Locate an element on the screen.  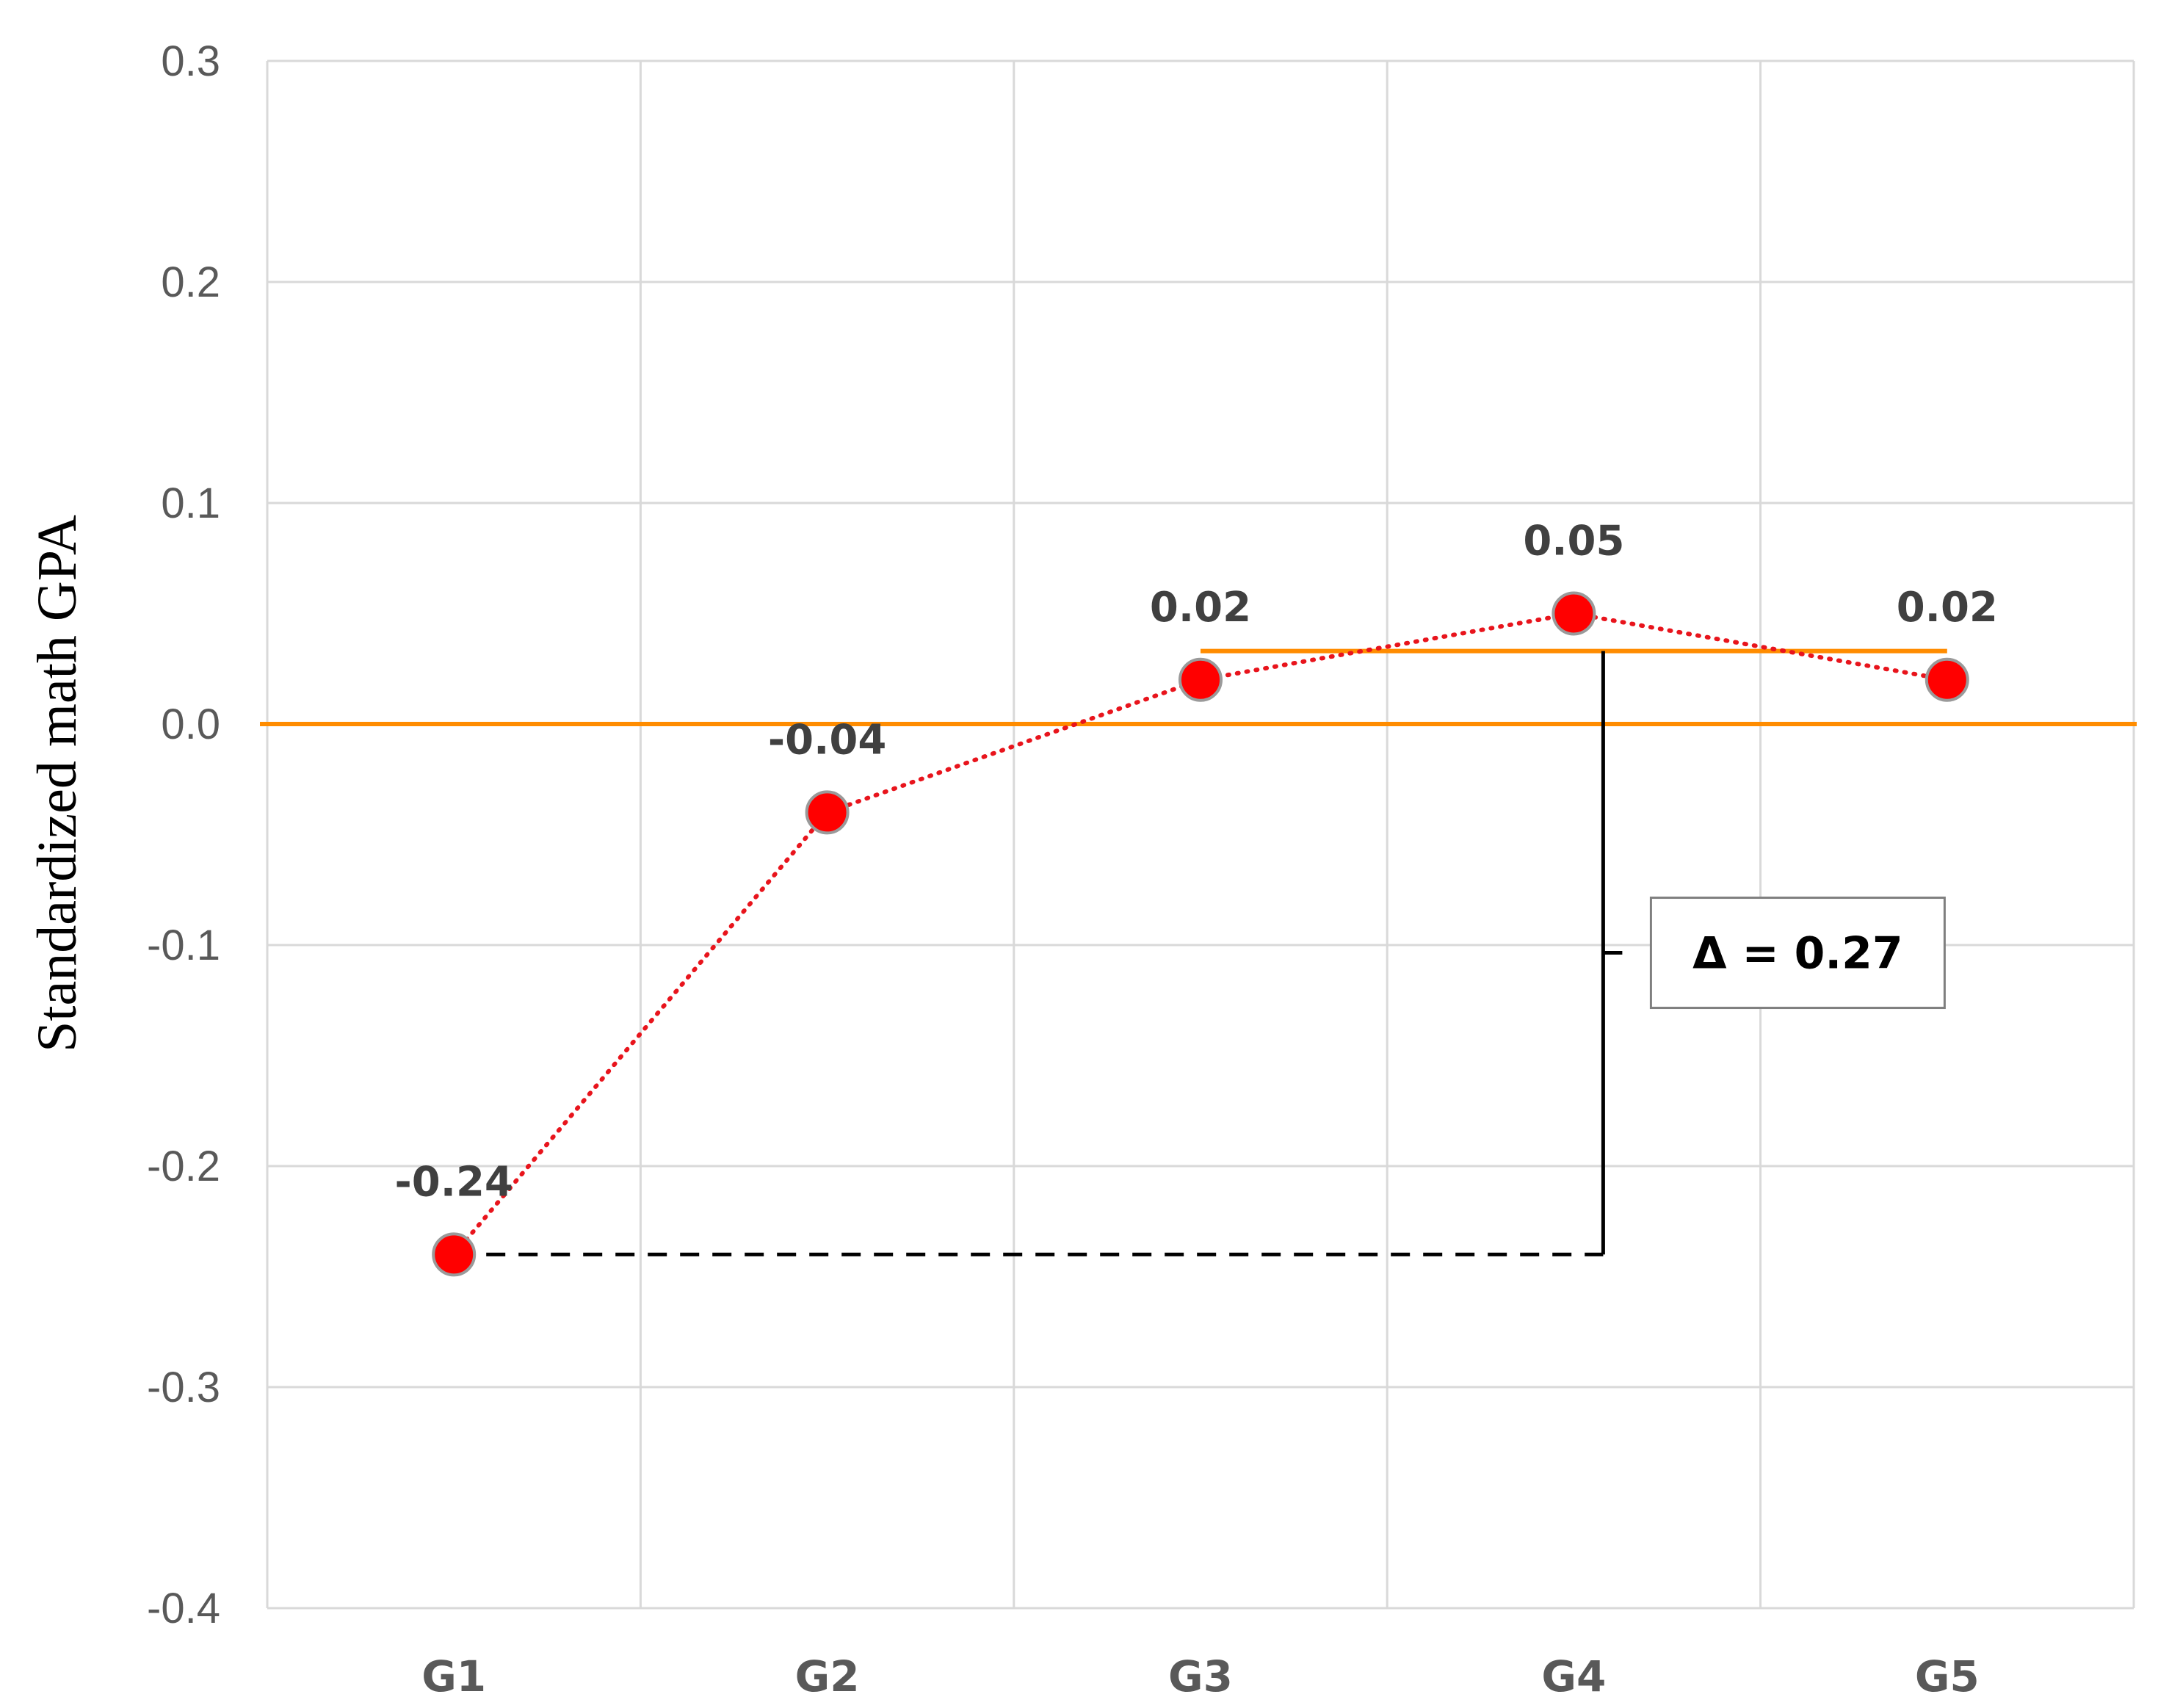
x-tick-label: G3 is located at coordinates (1200, 1676).